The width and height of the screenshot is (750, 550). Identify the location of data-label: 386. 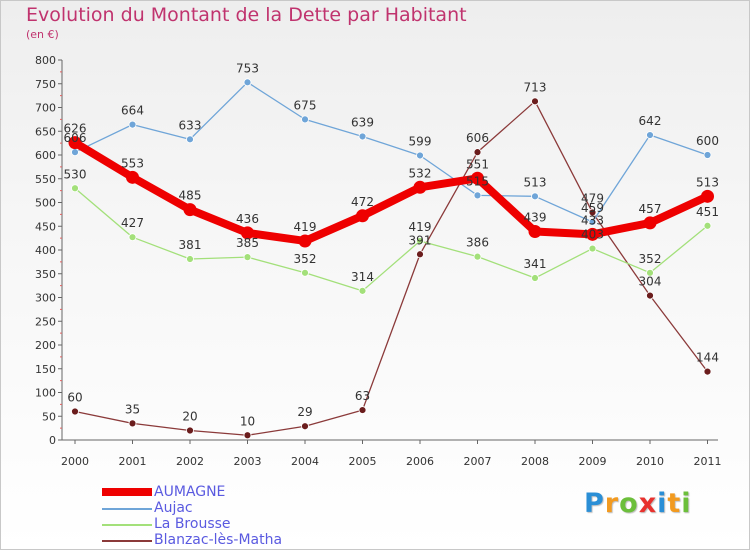
(477, 243).